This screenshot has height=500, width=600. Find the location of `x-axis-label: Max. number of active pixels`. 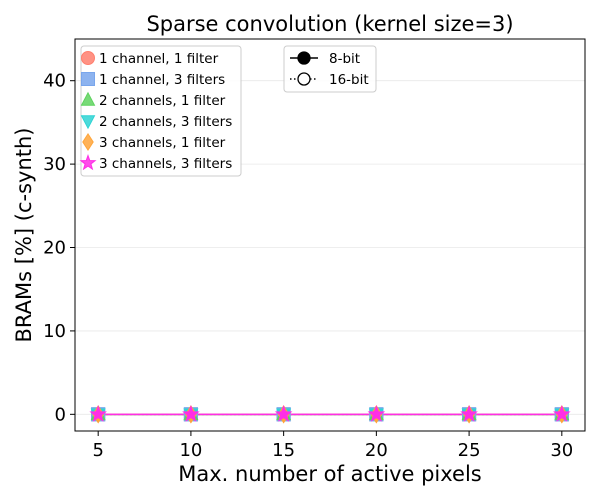

x-axis-label: Max. number of active pixels is located at coordinates (329, 474).